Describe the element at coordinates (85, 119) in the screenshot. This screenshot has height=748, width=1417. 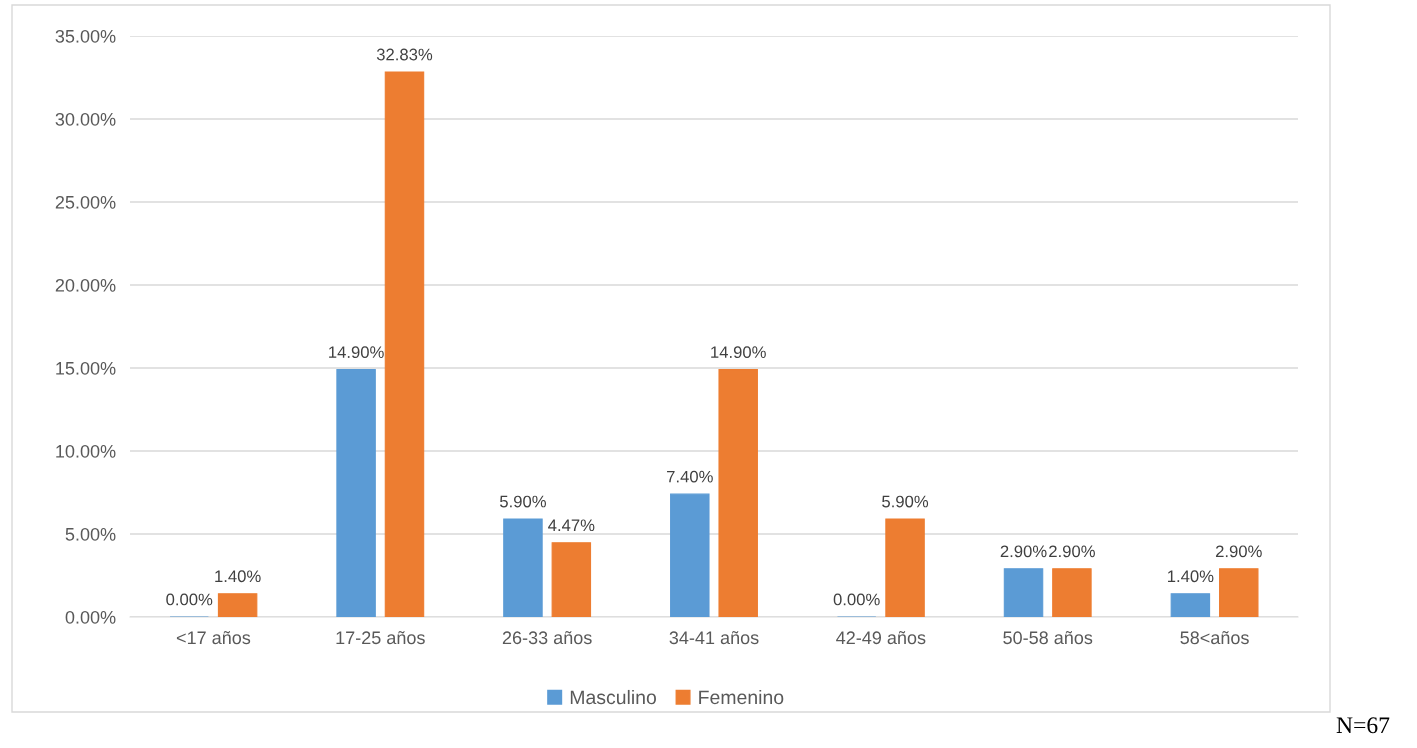
I see `y-tick-label: 30.00%` at that location.